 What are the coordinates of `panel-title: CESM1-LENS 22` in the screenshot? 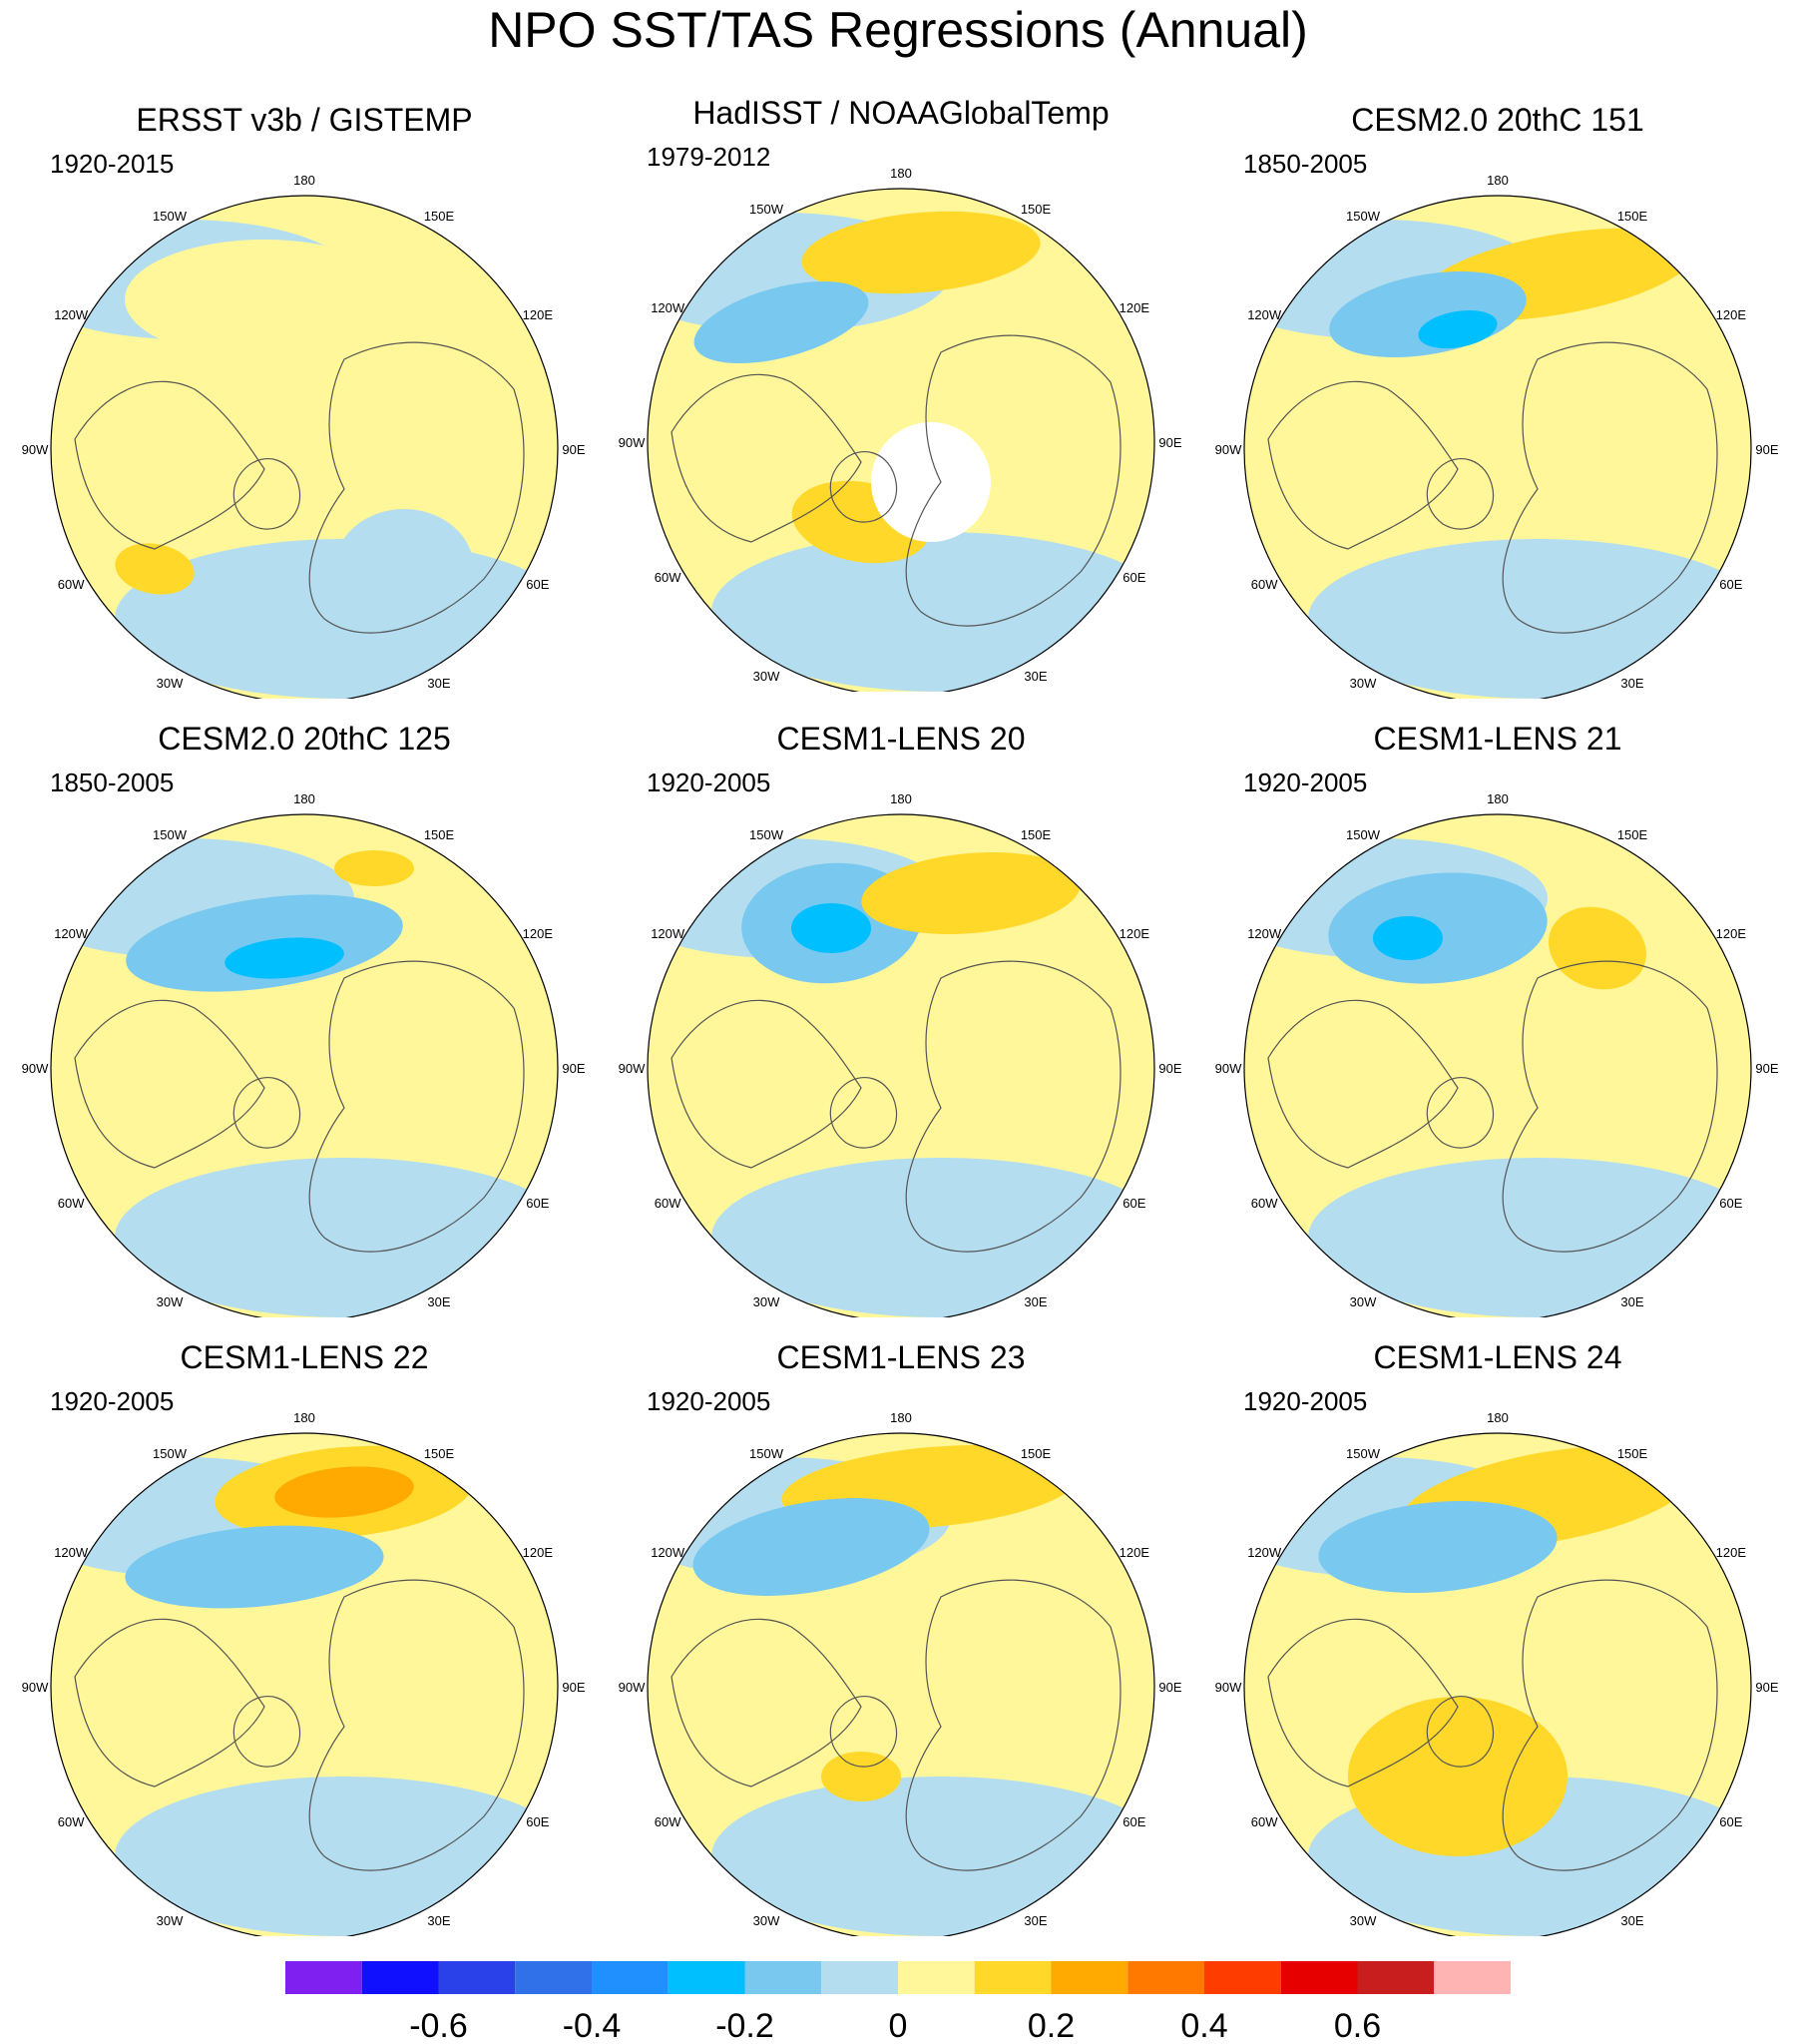 It's located at (304, 1357).